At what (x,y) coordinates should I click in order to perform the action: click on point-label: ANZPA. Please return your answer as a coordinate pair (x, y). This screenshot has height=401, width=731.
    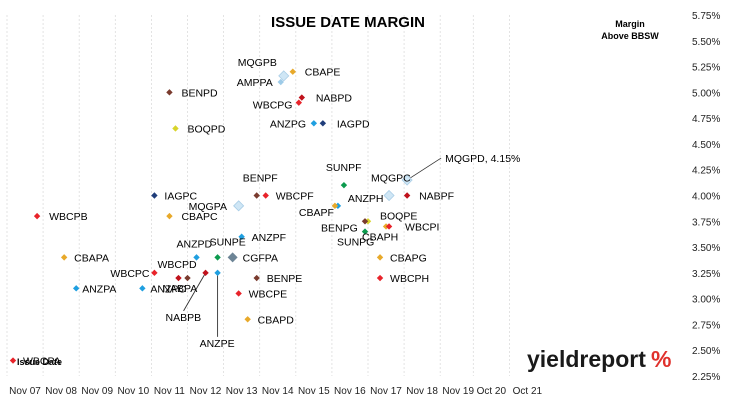
    Looking at the image, I should click on (99, 289).